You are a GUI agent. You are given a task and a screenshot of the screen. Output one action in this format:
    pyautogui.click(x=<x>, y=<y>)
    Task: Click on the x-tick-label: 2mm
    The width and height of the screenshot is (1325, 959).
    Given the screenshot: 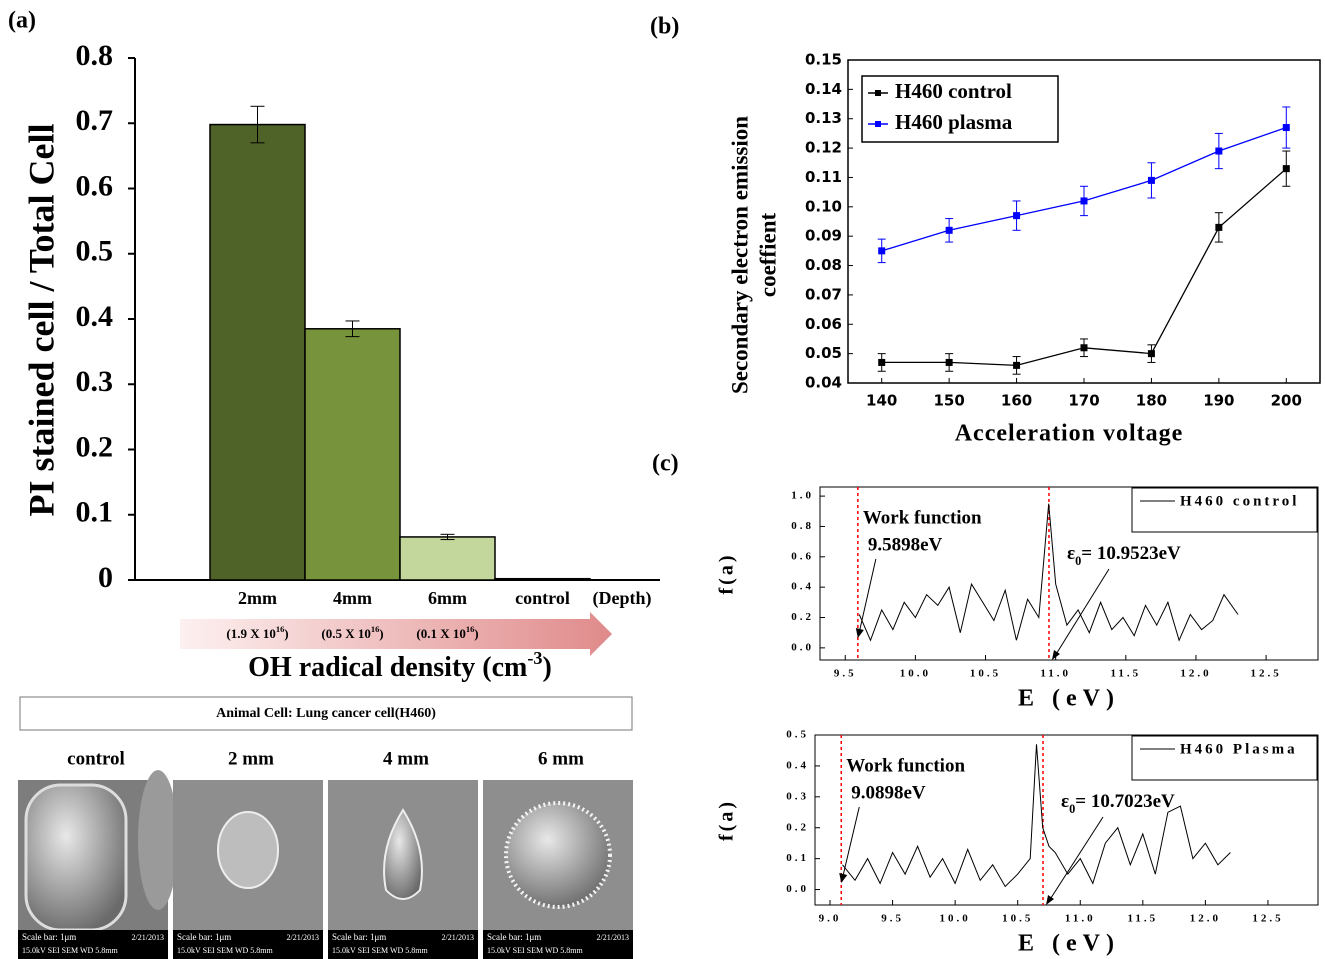 What is the action you would take?
    pyautogui.click(x=257, y=598)
    